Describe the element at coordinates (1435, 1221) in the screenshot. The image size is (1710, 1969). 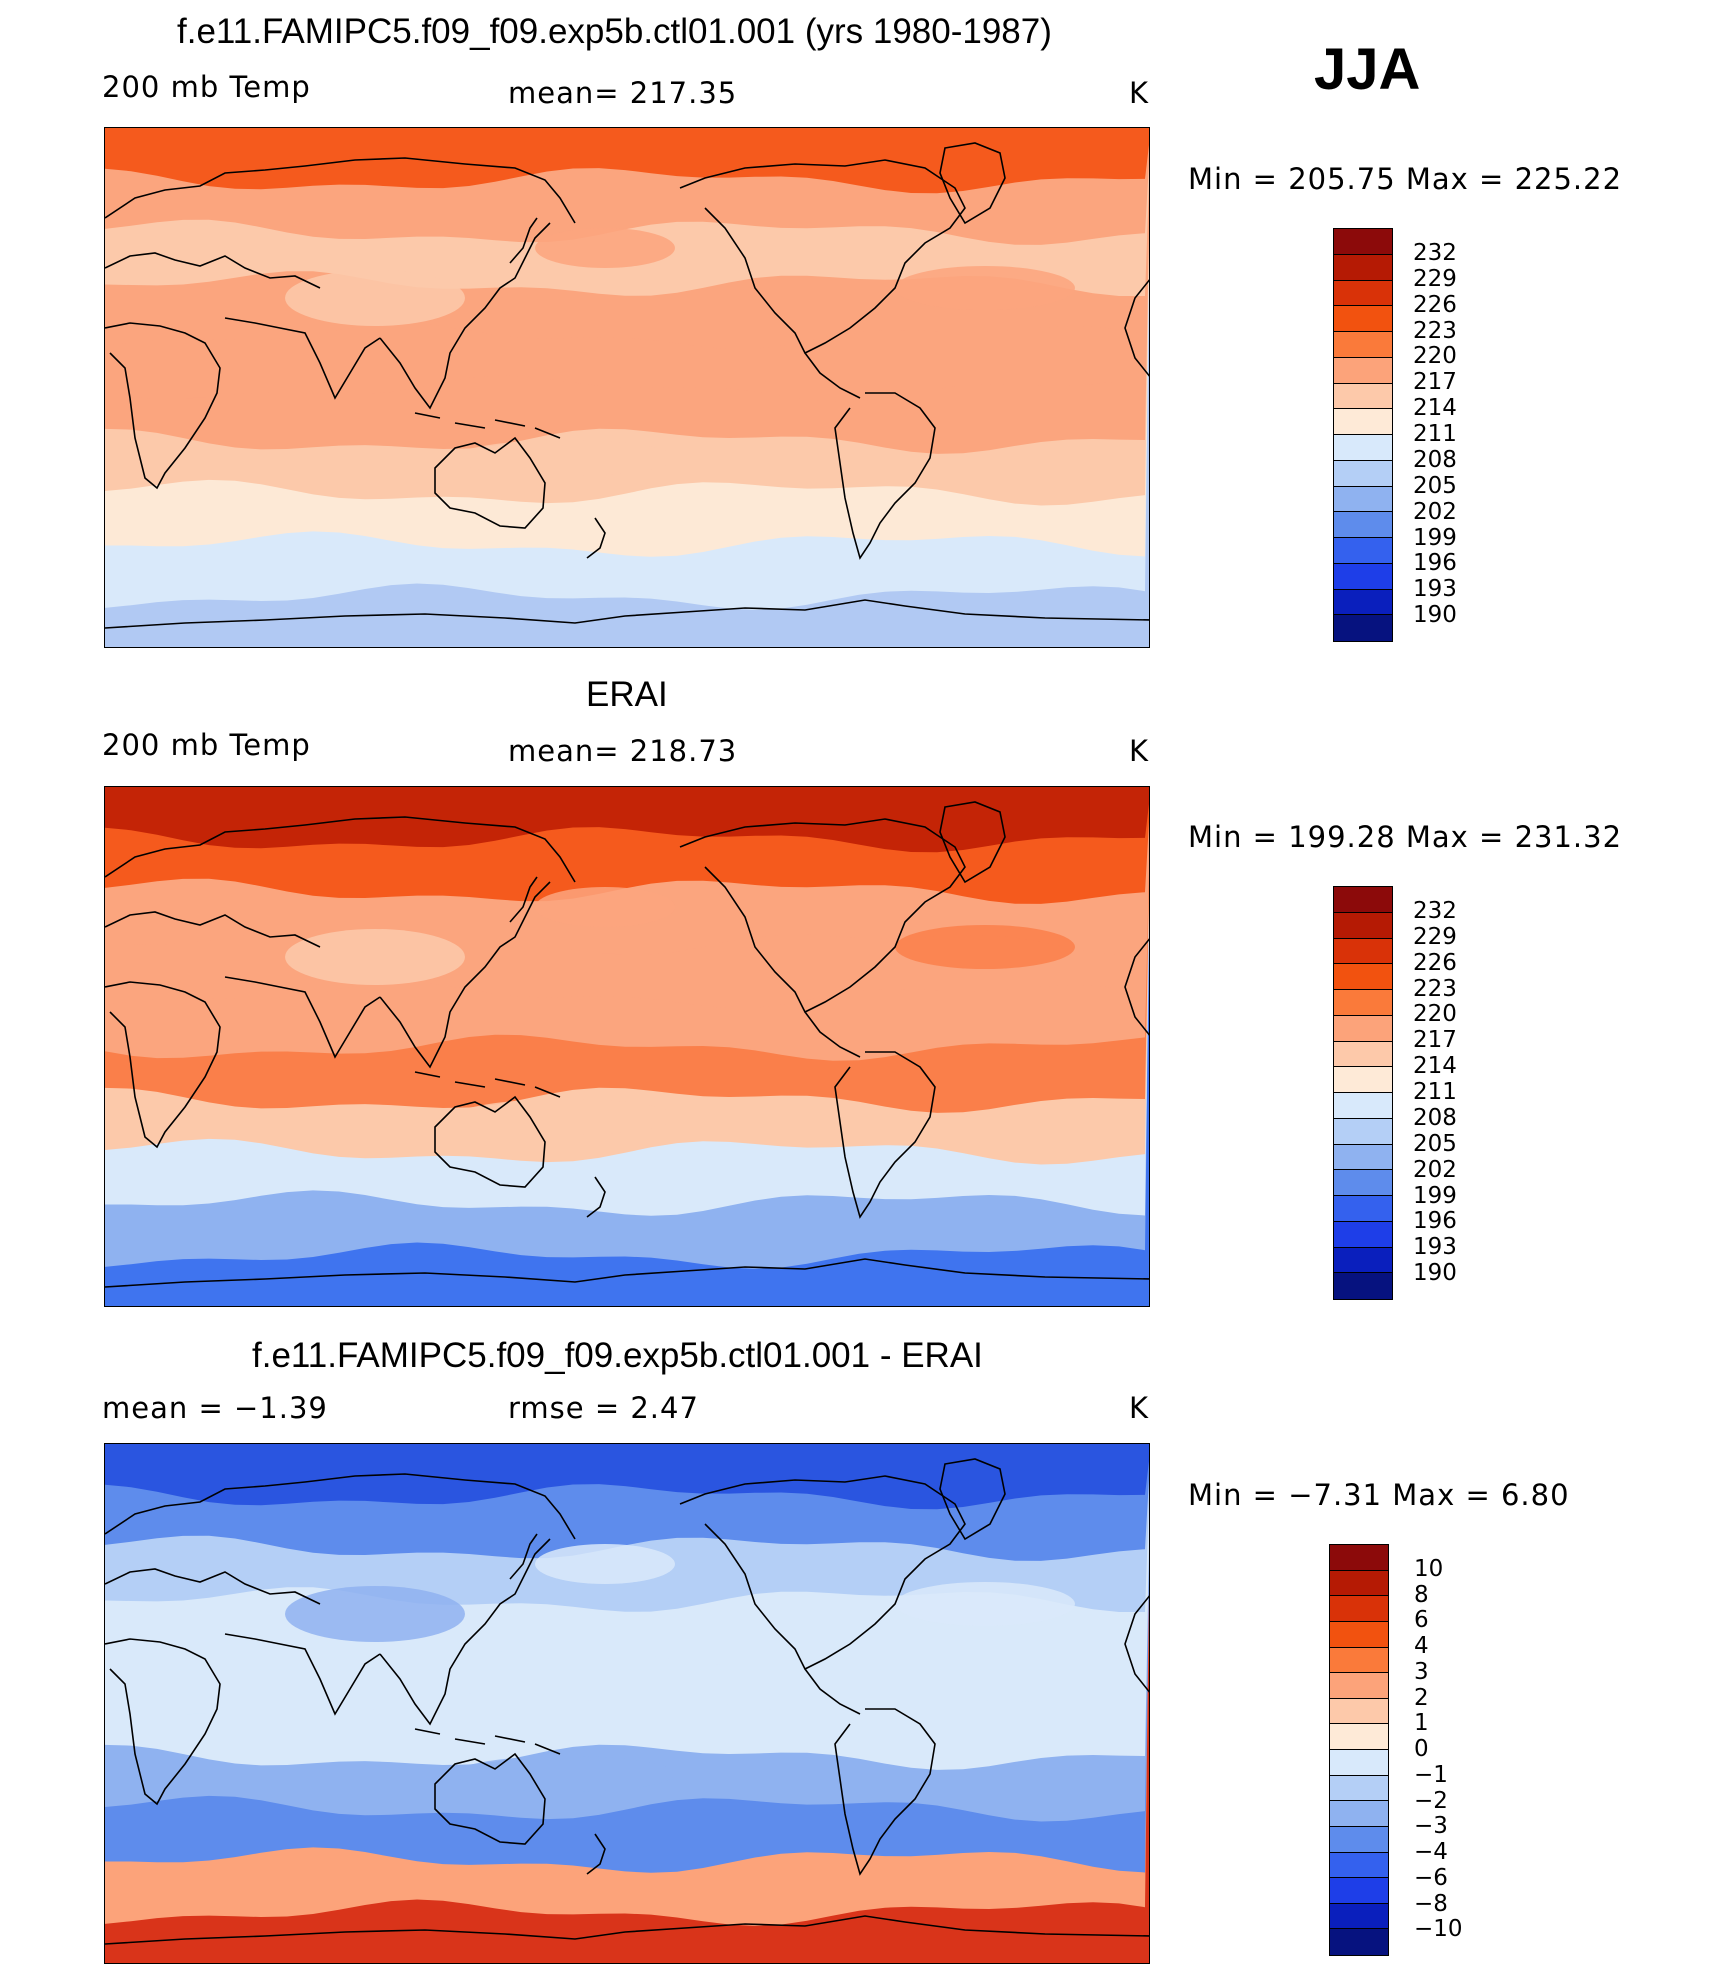
I see `colorbar-tick-label: 196` at that location.